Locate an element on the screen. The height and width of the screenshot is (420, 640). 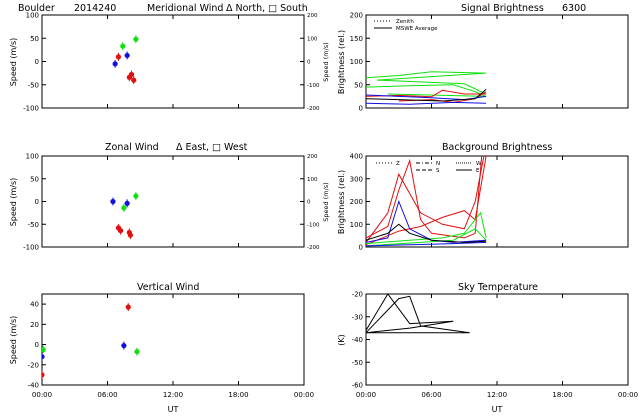
background-ylabel: Brightness (rel.) is located at coordinates (341, 202).